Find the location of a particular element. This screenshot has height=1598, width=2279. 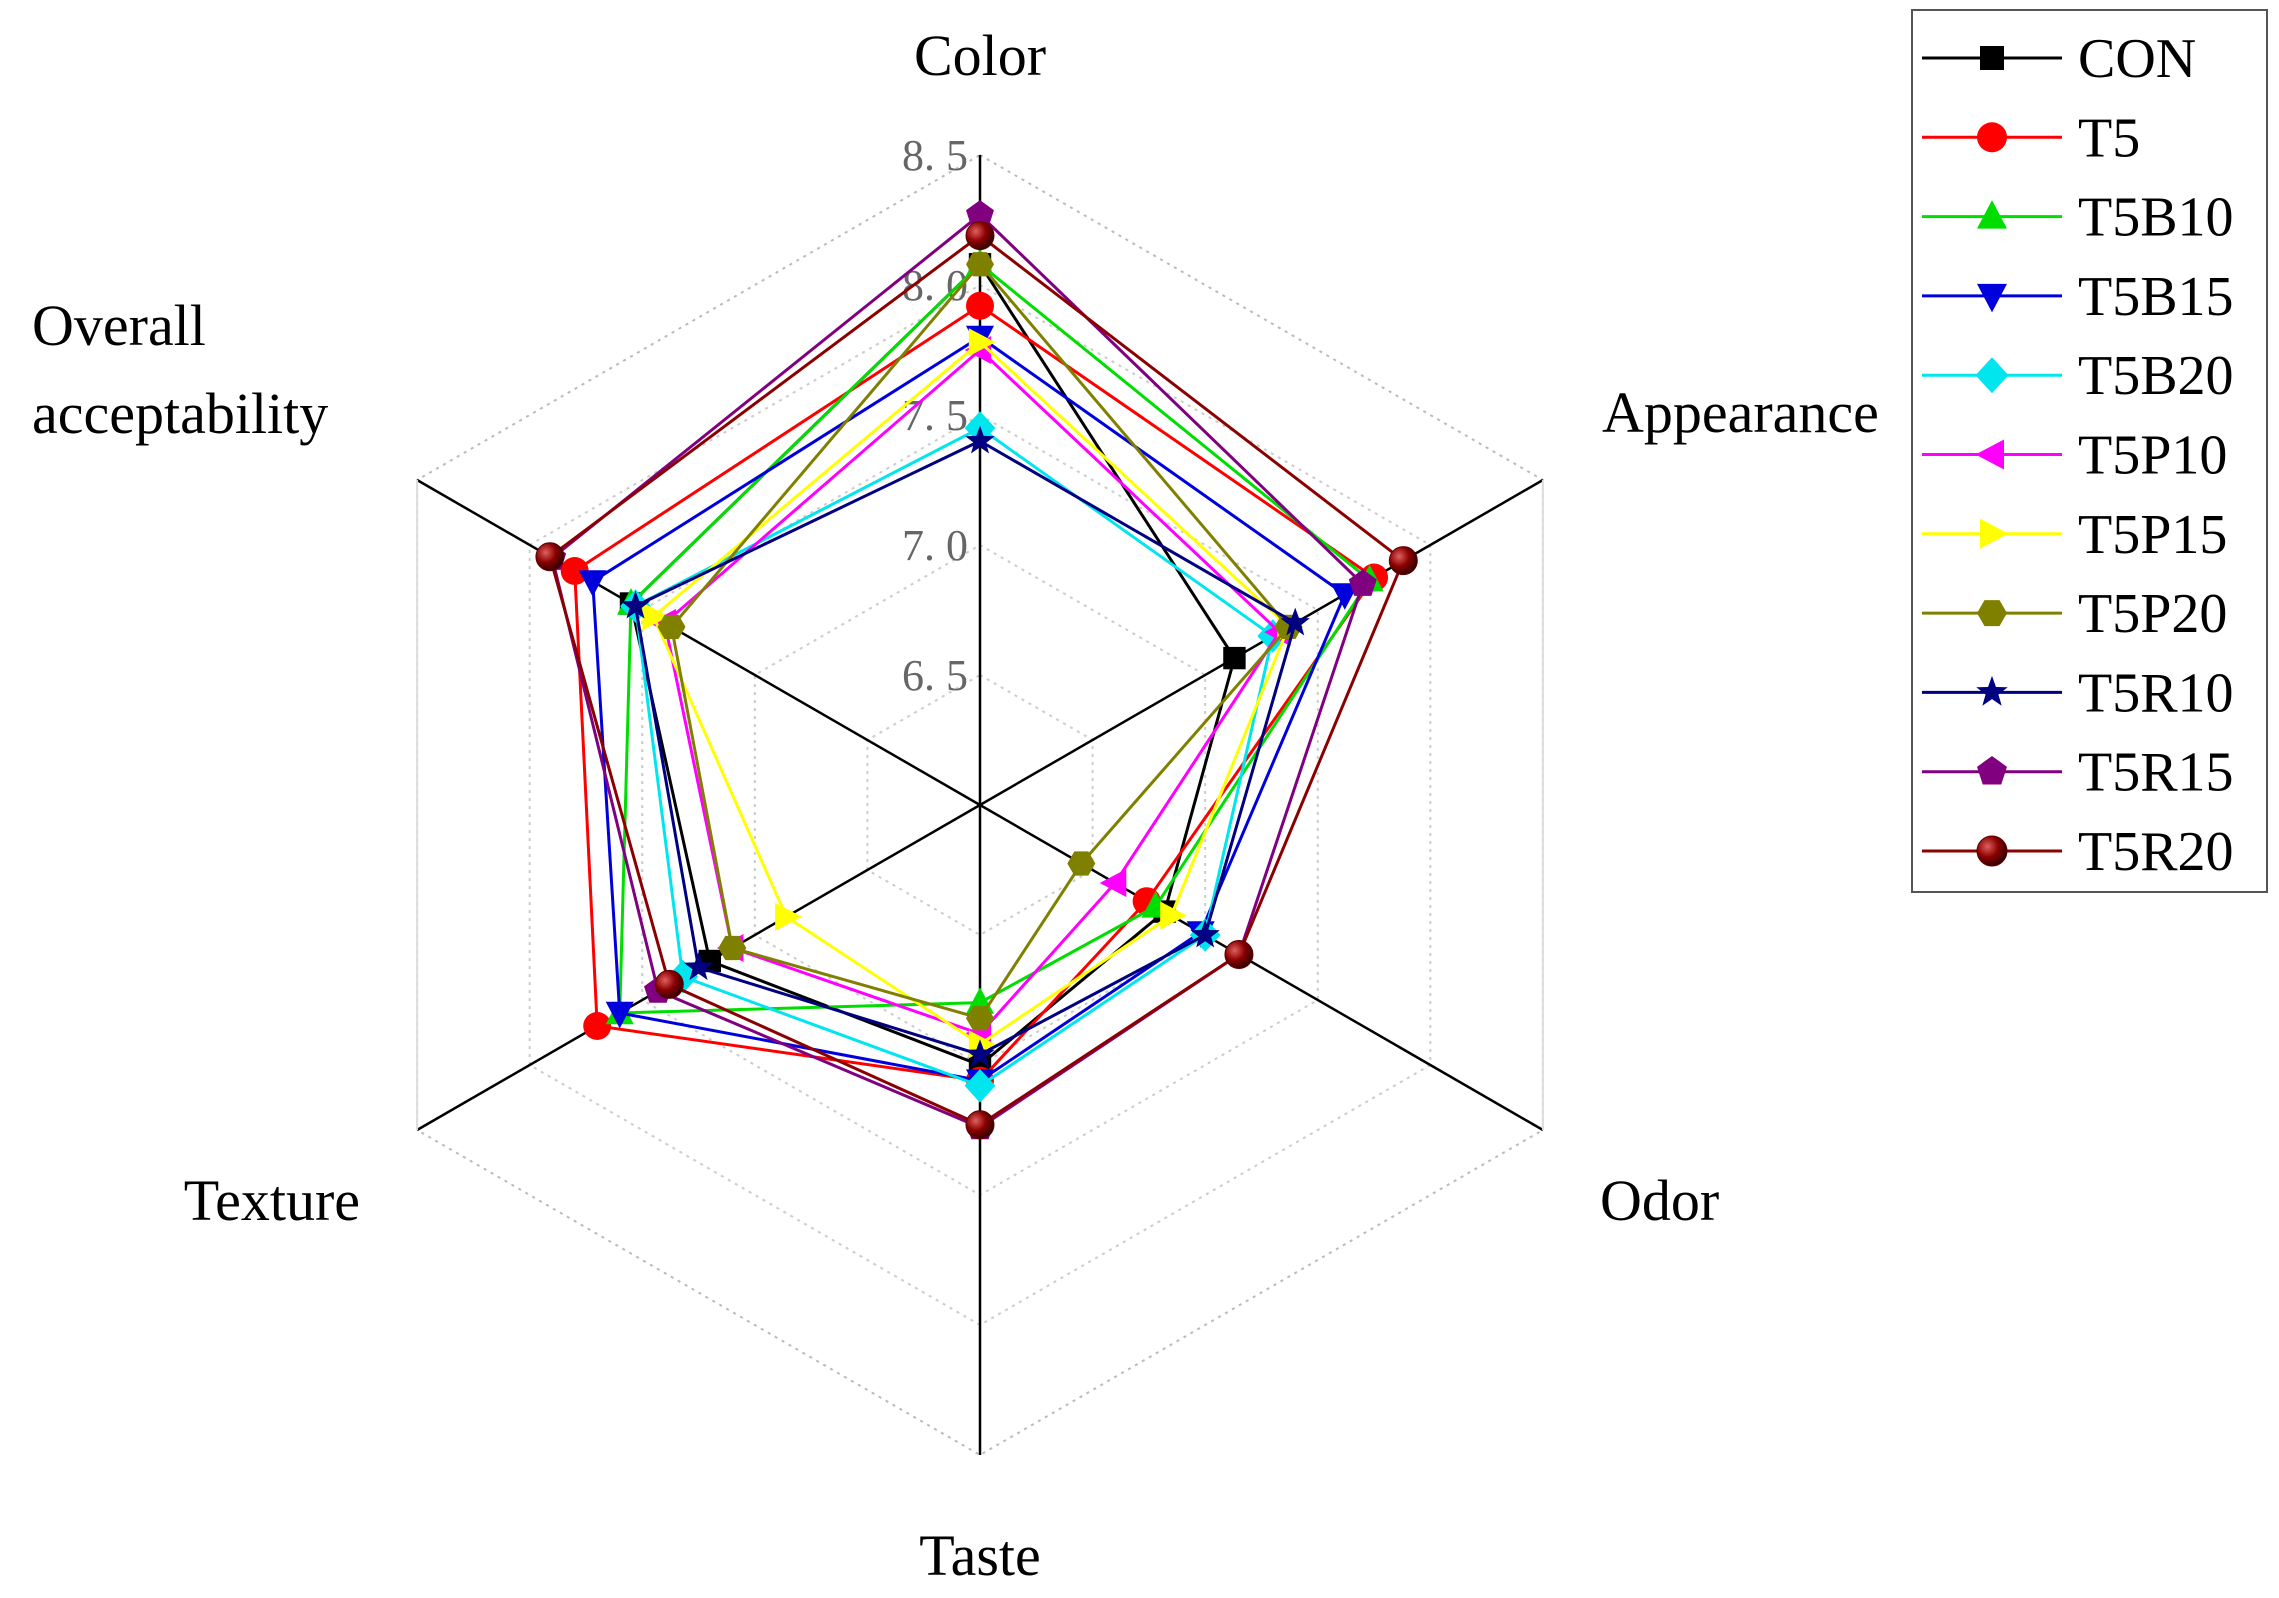

legend-item: CON is located at coordinates (2059, 59).